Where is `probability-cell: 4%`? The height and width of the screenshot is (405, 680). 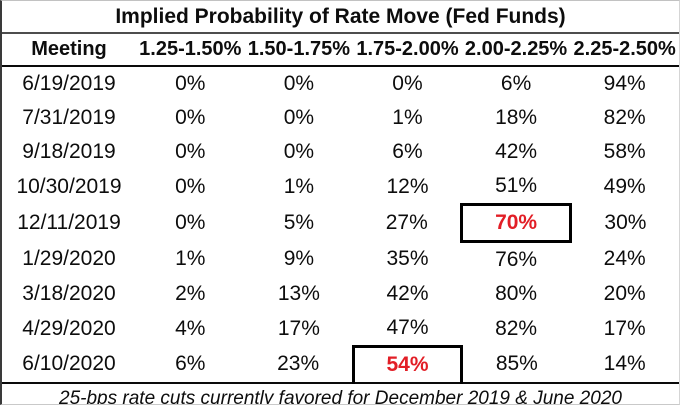 probability-cell: 4% is located at coordinates (190, 328).